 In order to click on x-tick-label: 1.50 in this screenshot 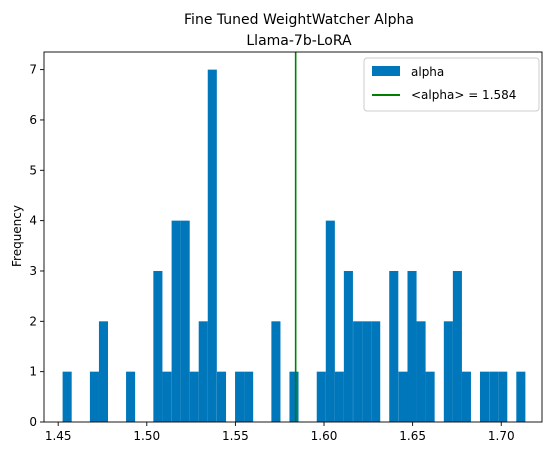, I will do `click(146, 436)`.